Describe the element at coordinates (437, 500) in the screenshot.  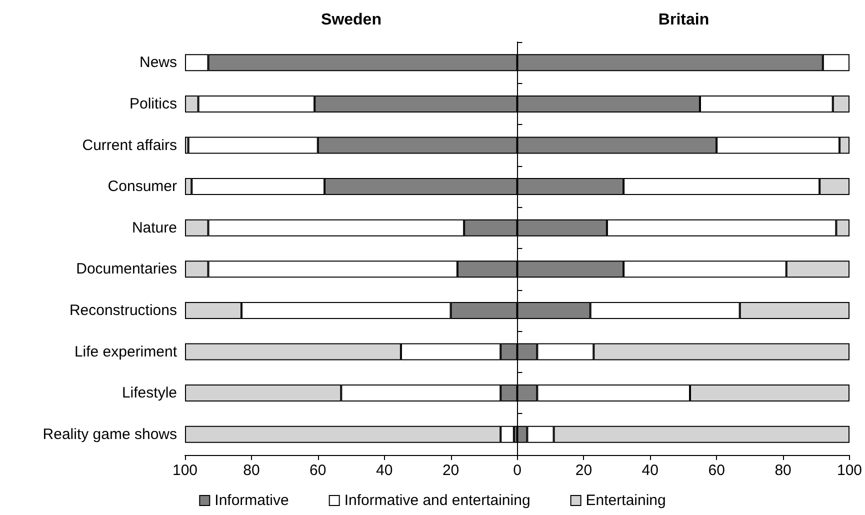
I see `legend-label: Informative and entertaining` at that location.